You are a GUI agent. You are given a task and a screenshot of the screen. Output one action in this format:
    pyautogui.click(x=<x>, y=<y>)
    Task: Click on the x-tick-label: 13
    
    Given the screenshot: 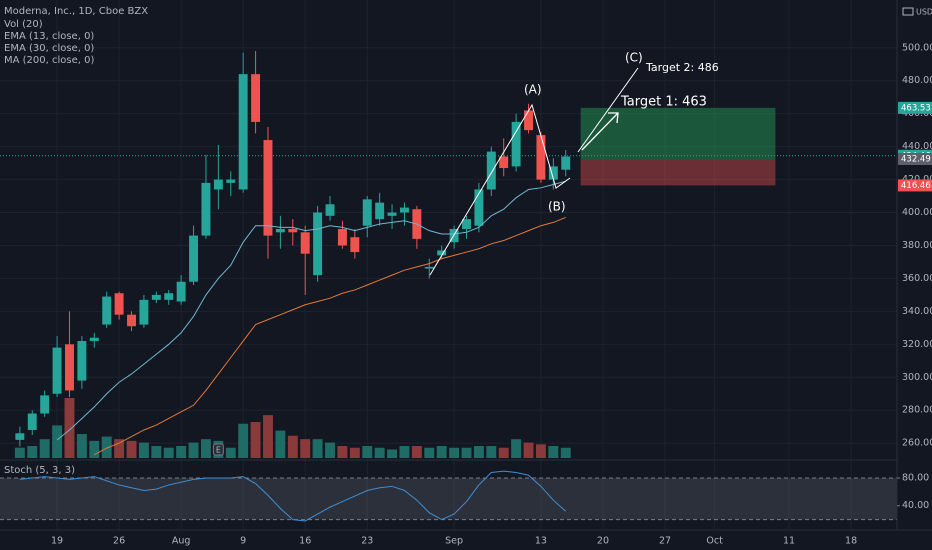 What is the action you would take?
    pyautogui.click(x=541, y=541)
    